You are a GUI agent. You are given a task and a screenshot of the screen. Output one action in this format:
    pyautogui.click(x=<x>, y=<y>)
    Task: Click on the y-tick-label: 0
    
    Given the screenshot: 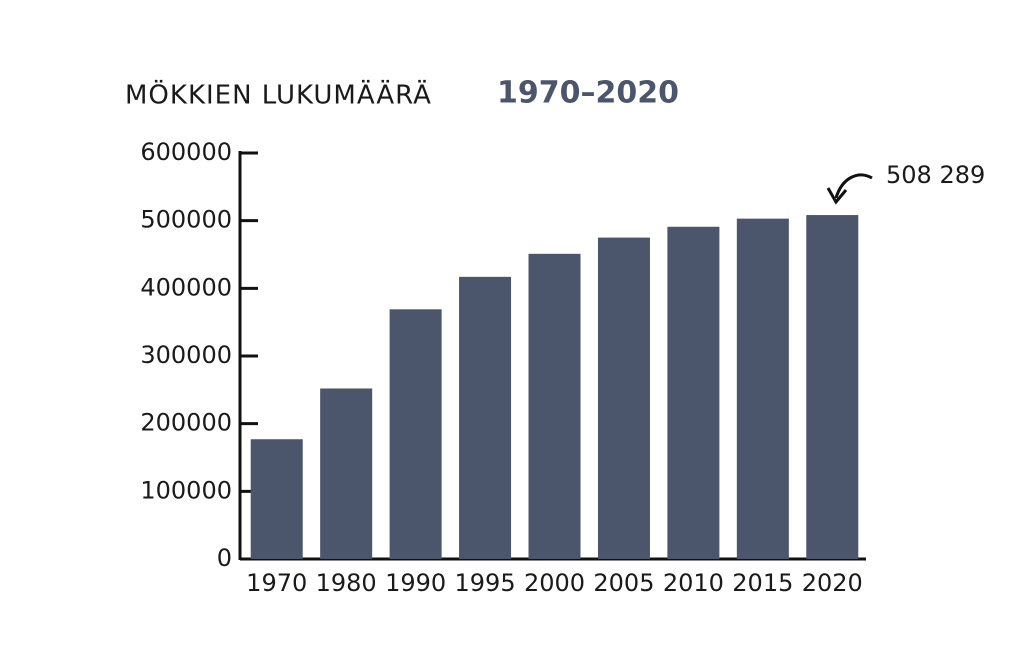 What is the action you would take?
    pyautogui.click(x=224, y=558)
    